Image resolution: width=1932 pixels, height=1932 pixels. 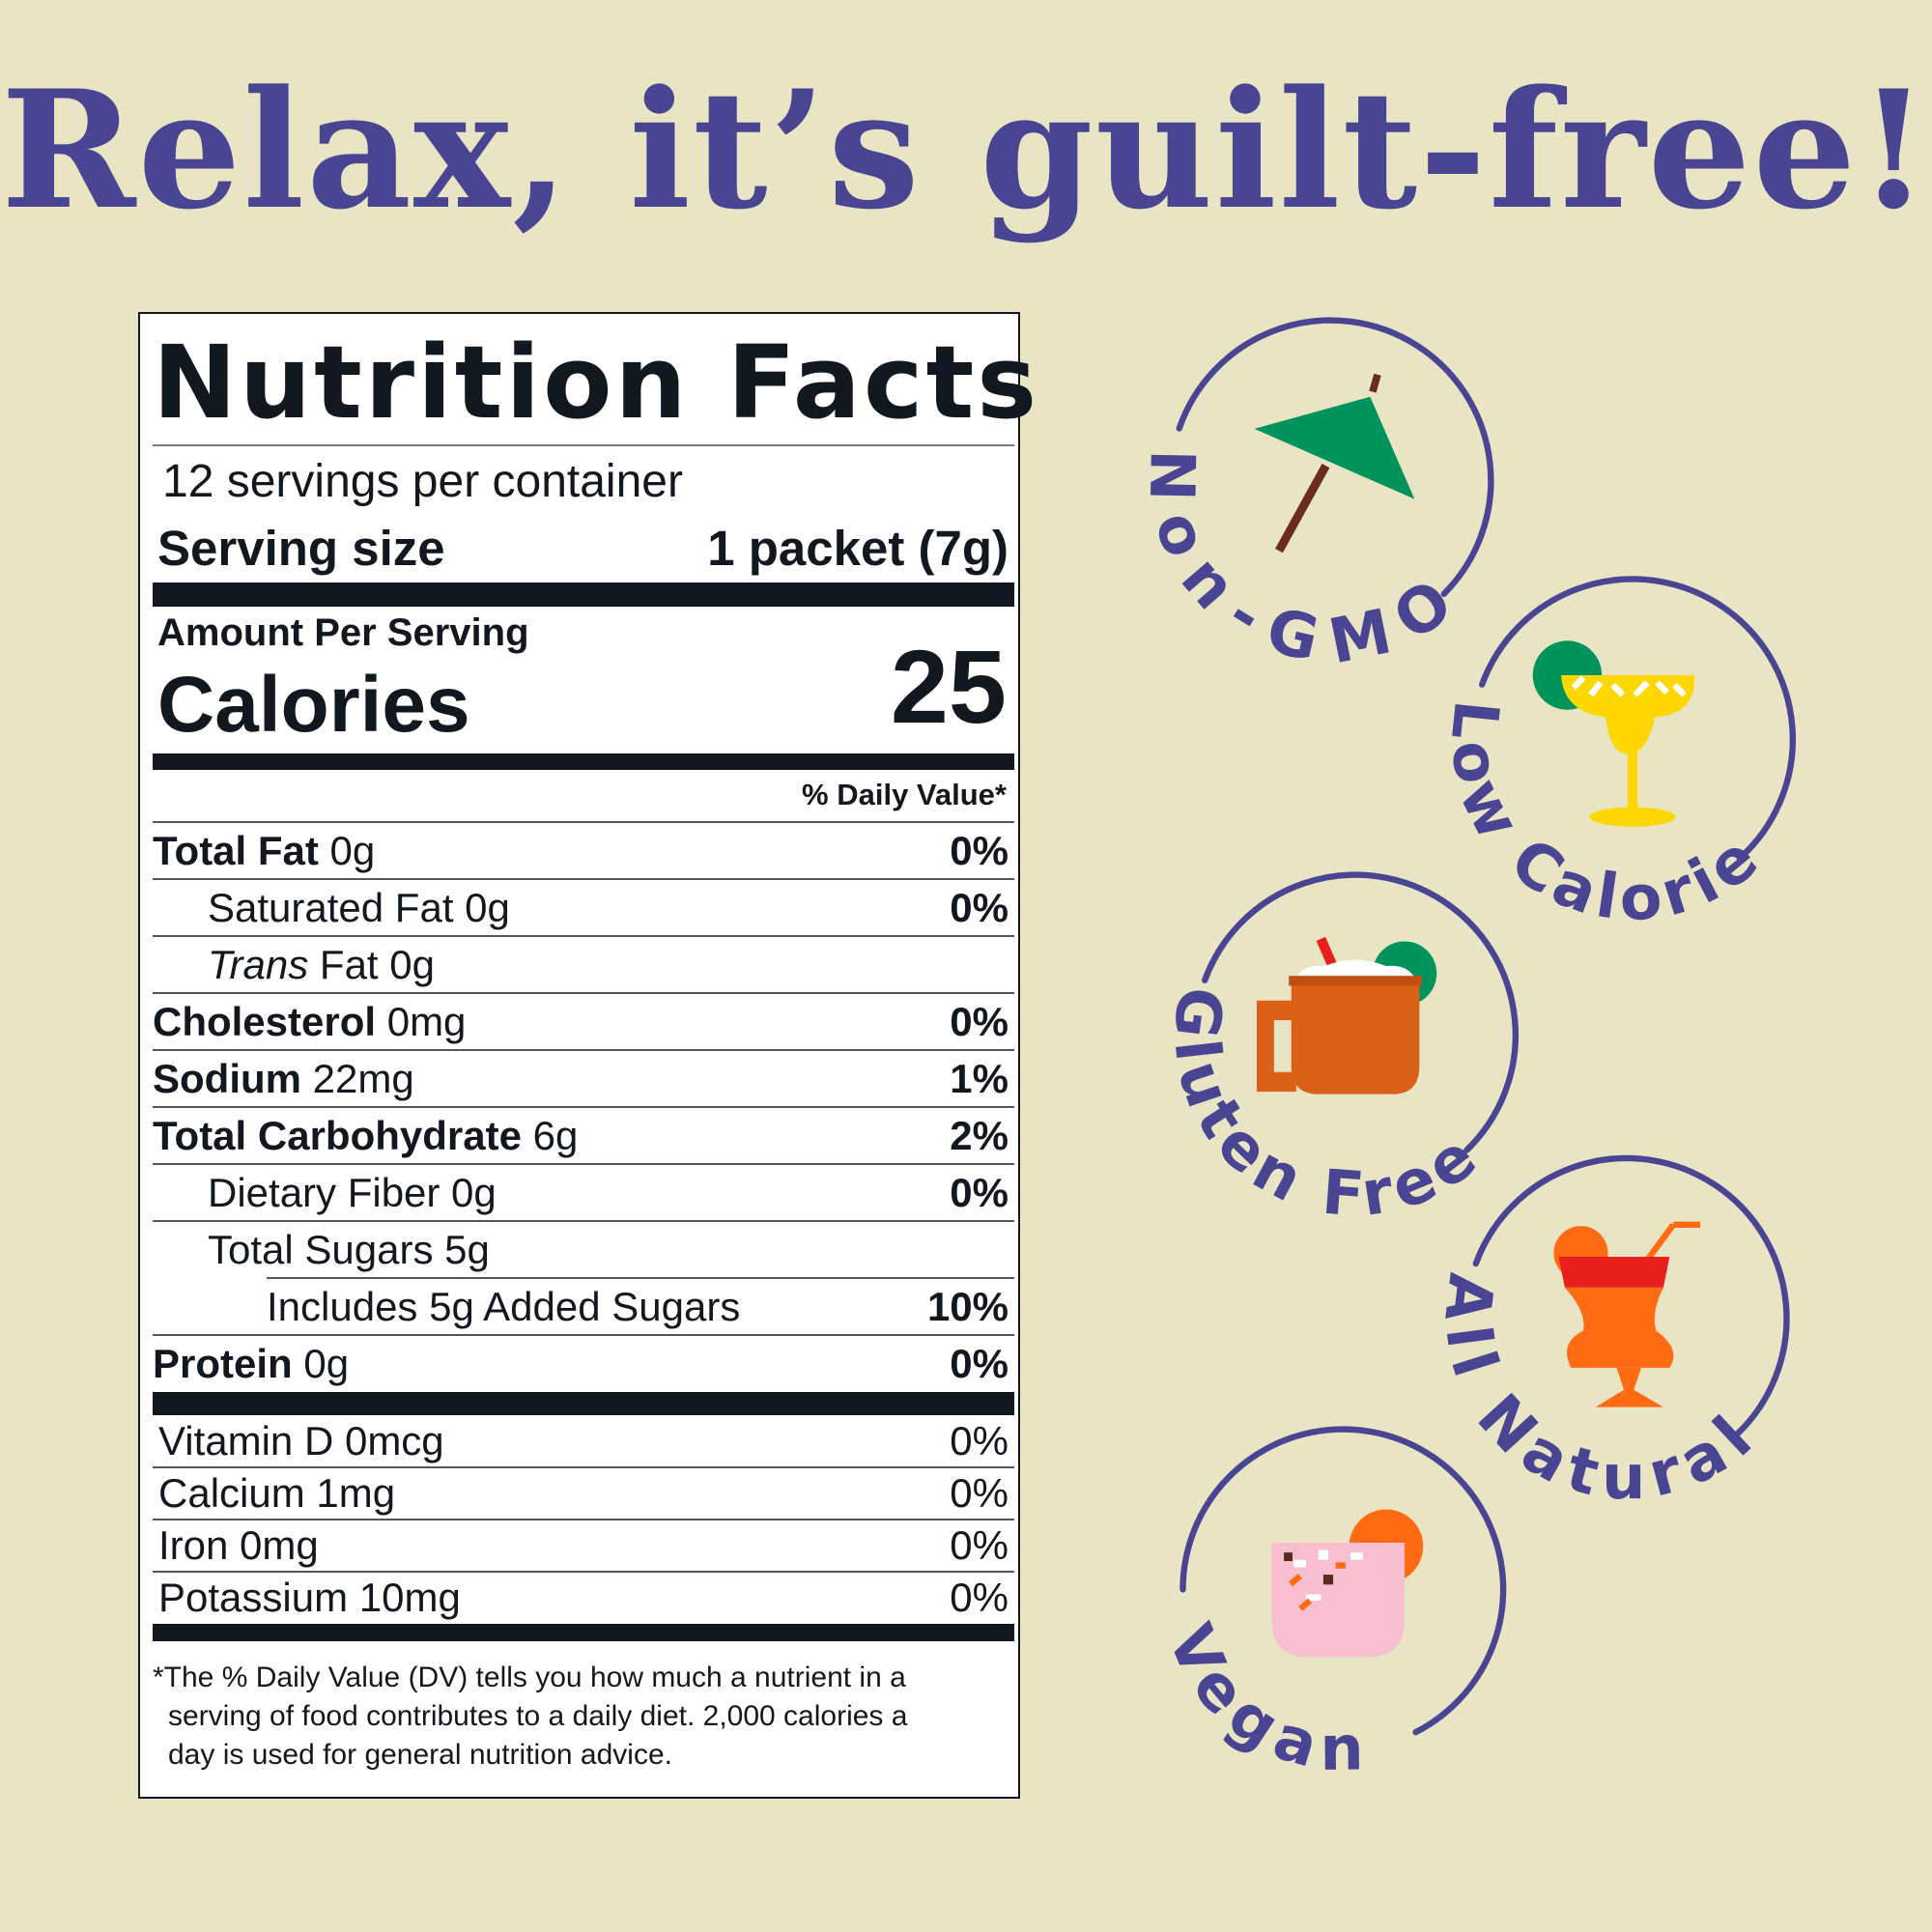 What do you see at coordinates (265, 1021) in the screenshot?
I see `nutrient-name-bold: Cholesterol` at bounding box center [265, 1021].